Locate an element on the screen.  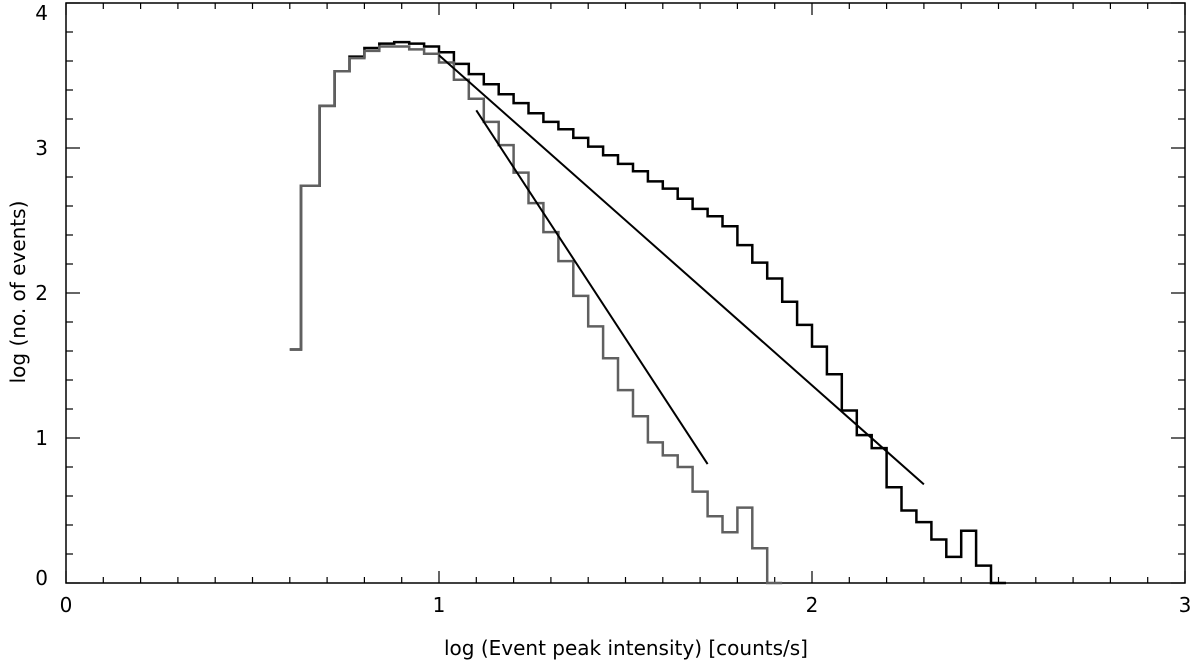
y-tick-label: 0 is located at coordinates (41, 578).